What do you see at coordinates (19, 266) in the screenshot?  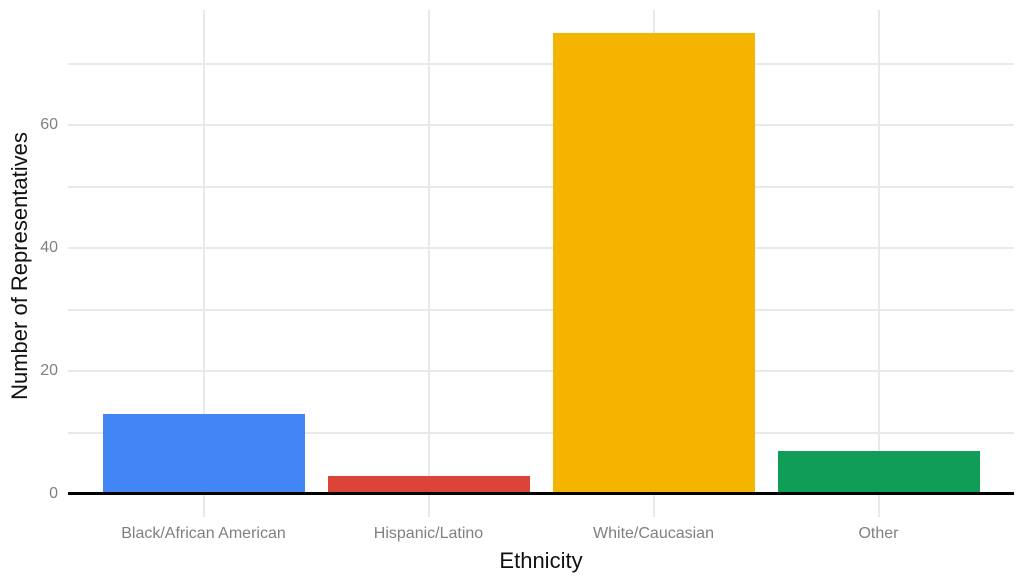 I see `y-axis-title: Number of Representatives` at bounding box center [19, 266].